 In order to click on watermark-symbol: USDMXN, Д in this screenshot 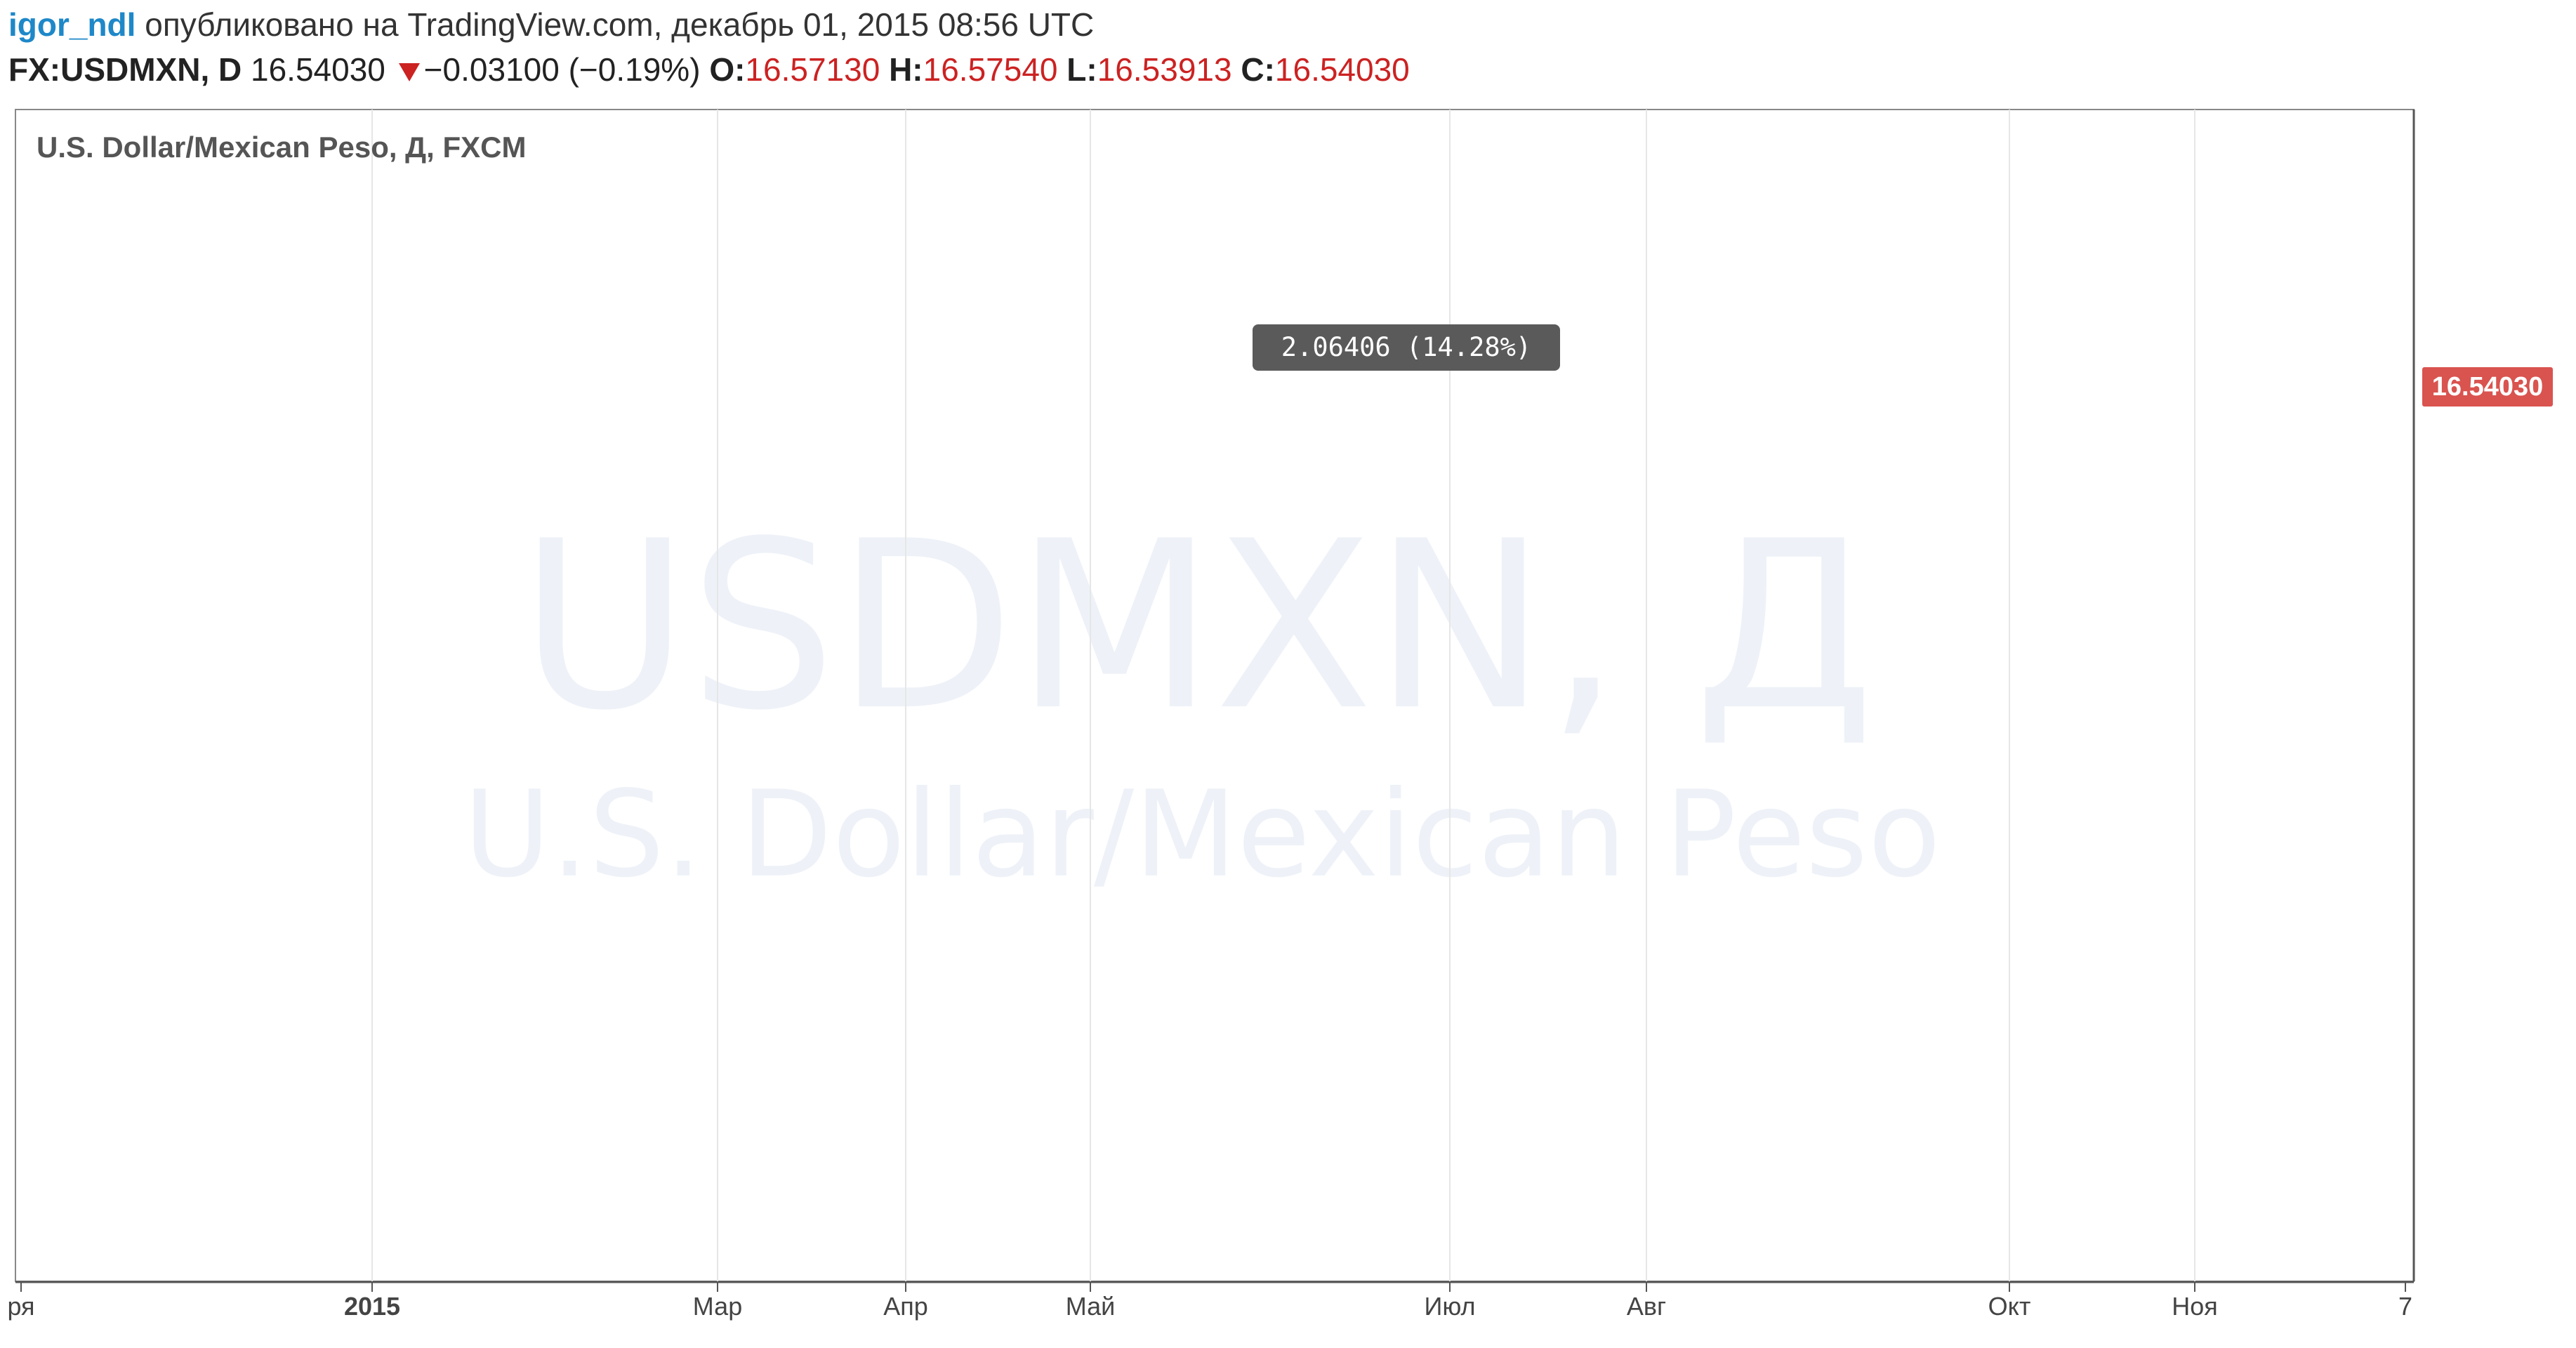, I will do `click(1197, 626)`.